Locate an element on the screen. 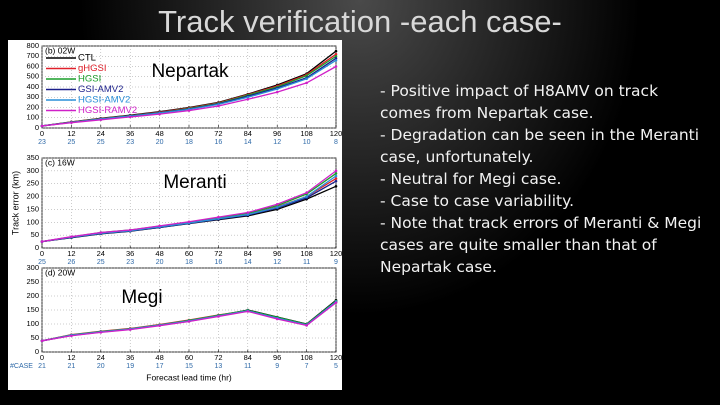  y-tick-label: 400 is located at coordinates (32, 86).